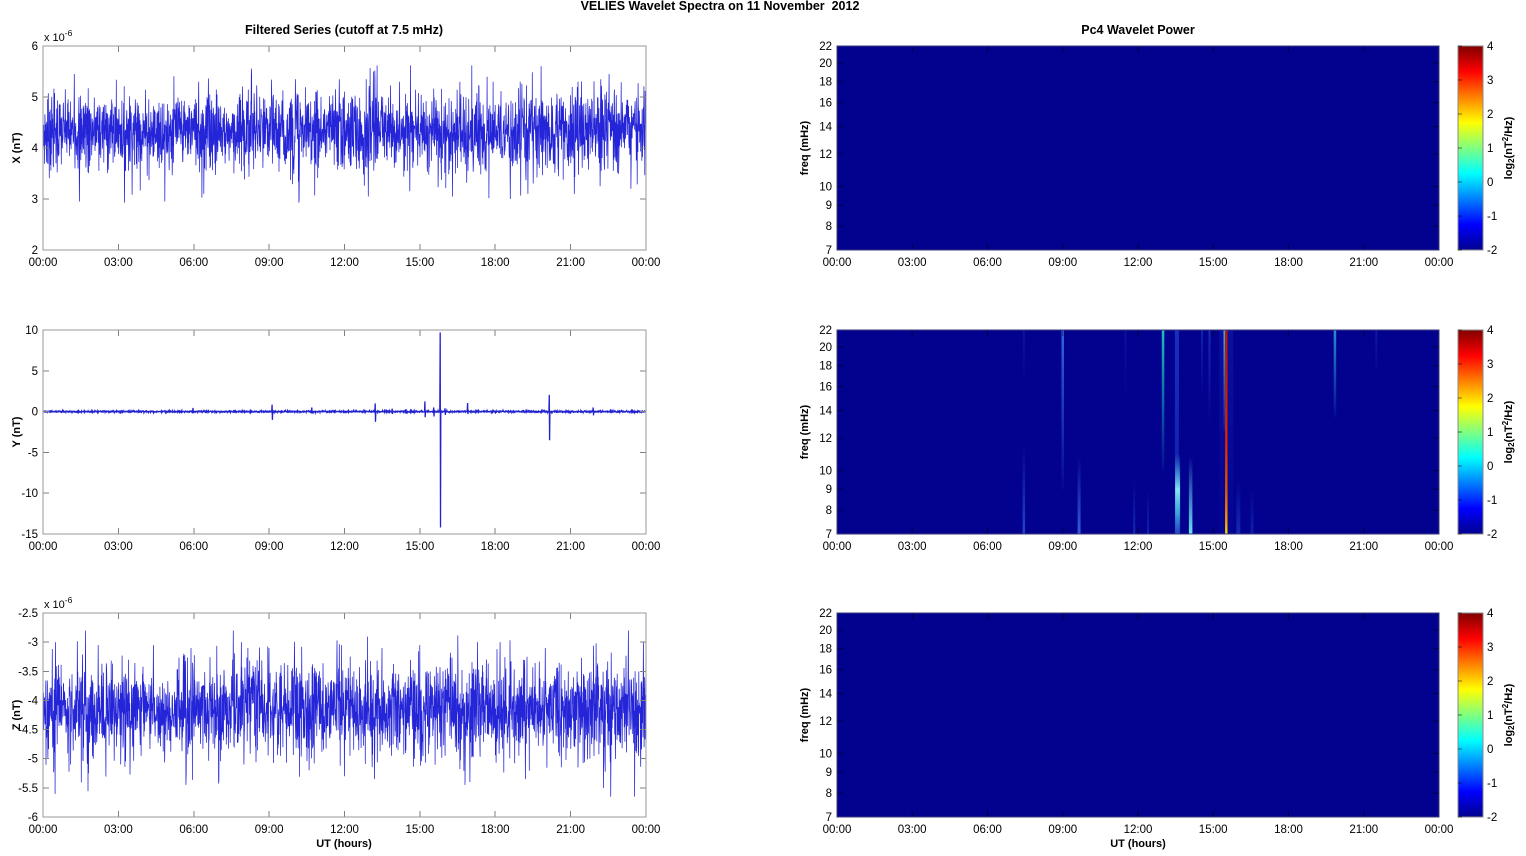 The width and height of the screenshot is (1526, 856). Describe the element at coordinates (28, 789) in the screenshot. I see `svg-text: -5.5` at that location.